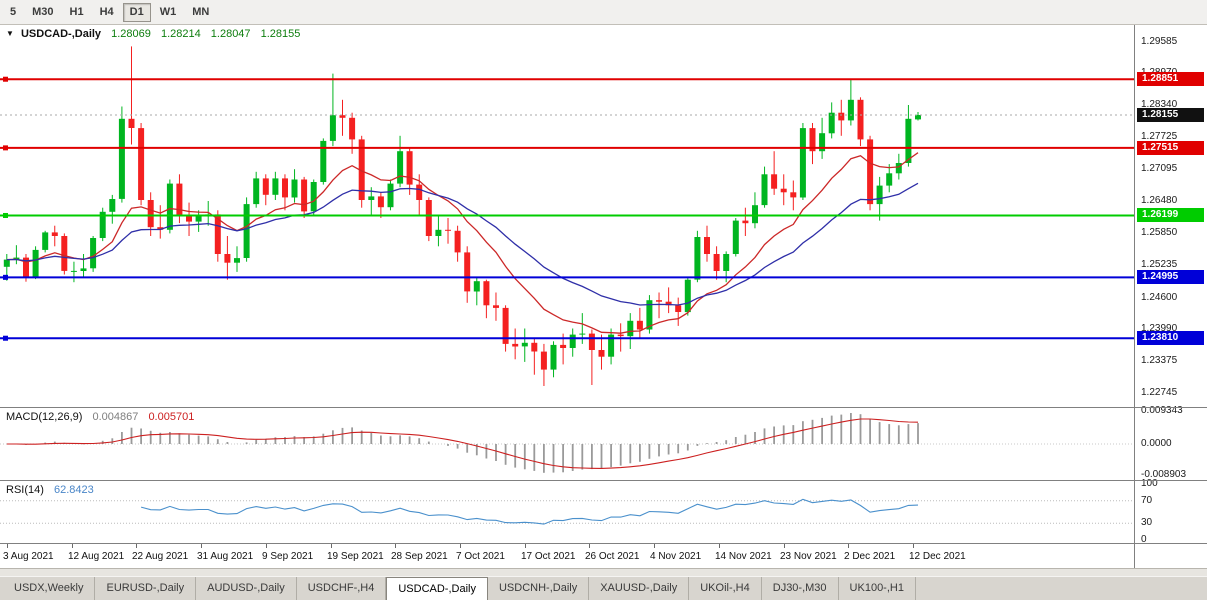 The width and height of the screenshot is (1207, 600). Describe the element at coordinates (1156, 443) in the screenshot. I see `macd-axis-label: 0.0000` at that location.